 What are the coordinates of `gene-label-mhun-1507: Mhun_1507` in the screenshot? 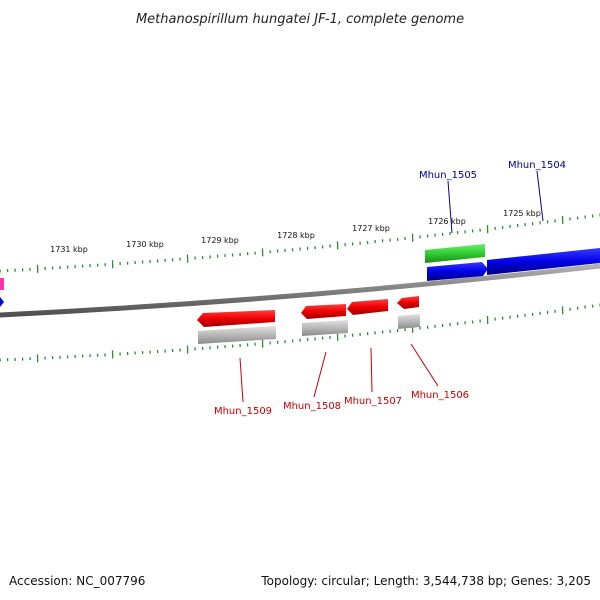 It's located at (373, 401).